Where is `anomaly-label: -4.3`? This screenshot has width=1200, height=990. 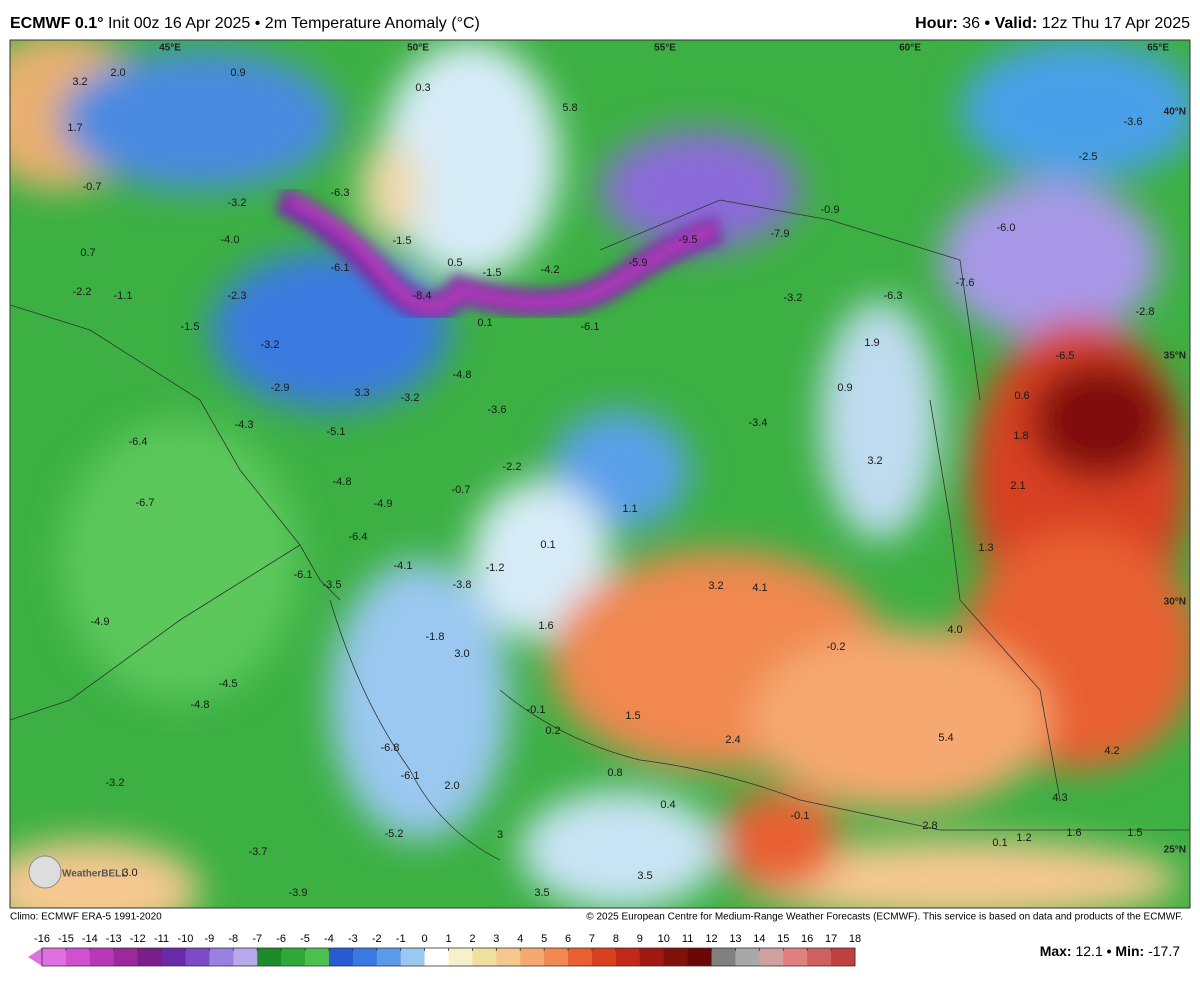
anomaly-label: -4.3 is located at coordinates (244, 425).